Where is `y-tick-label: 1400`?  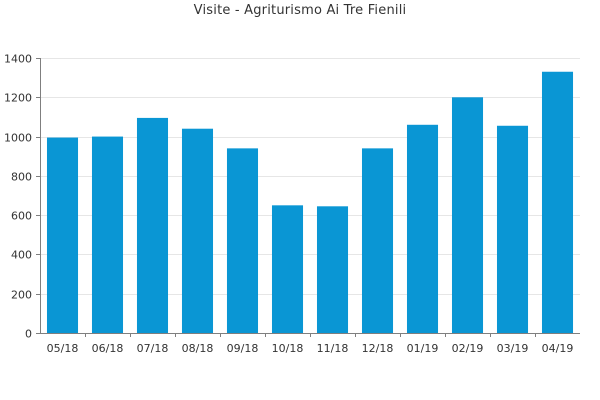 y-tick-label: 1400 is located at coordinates (18, 59).